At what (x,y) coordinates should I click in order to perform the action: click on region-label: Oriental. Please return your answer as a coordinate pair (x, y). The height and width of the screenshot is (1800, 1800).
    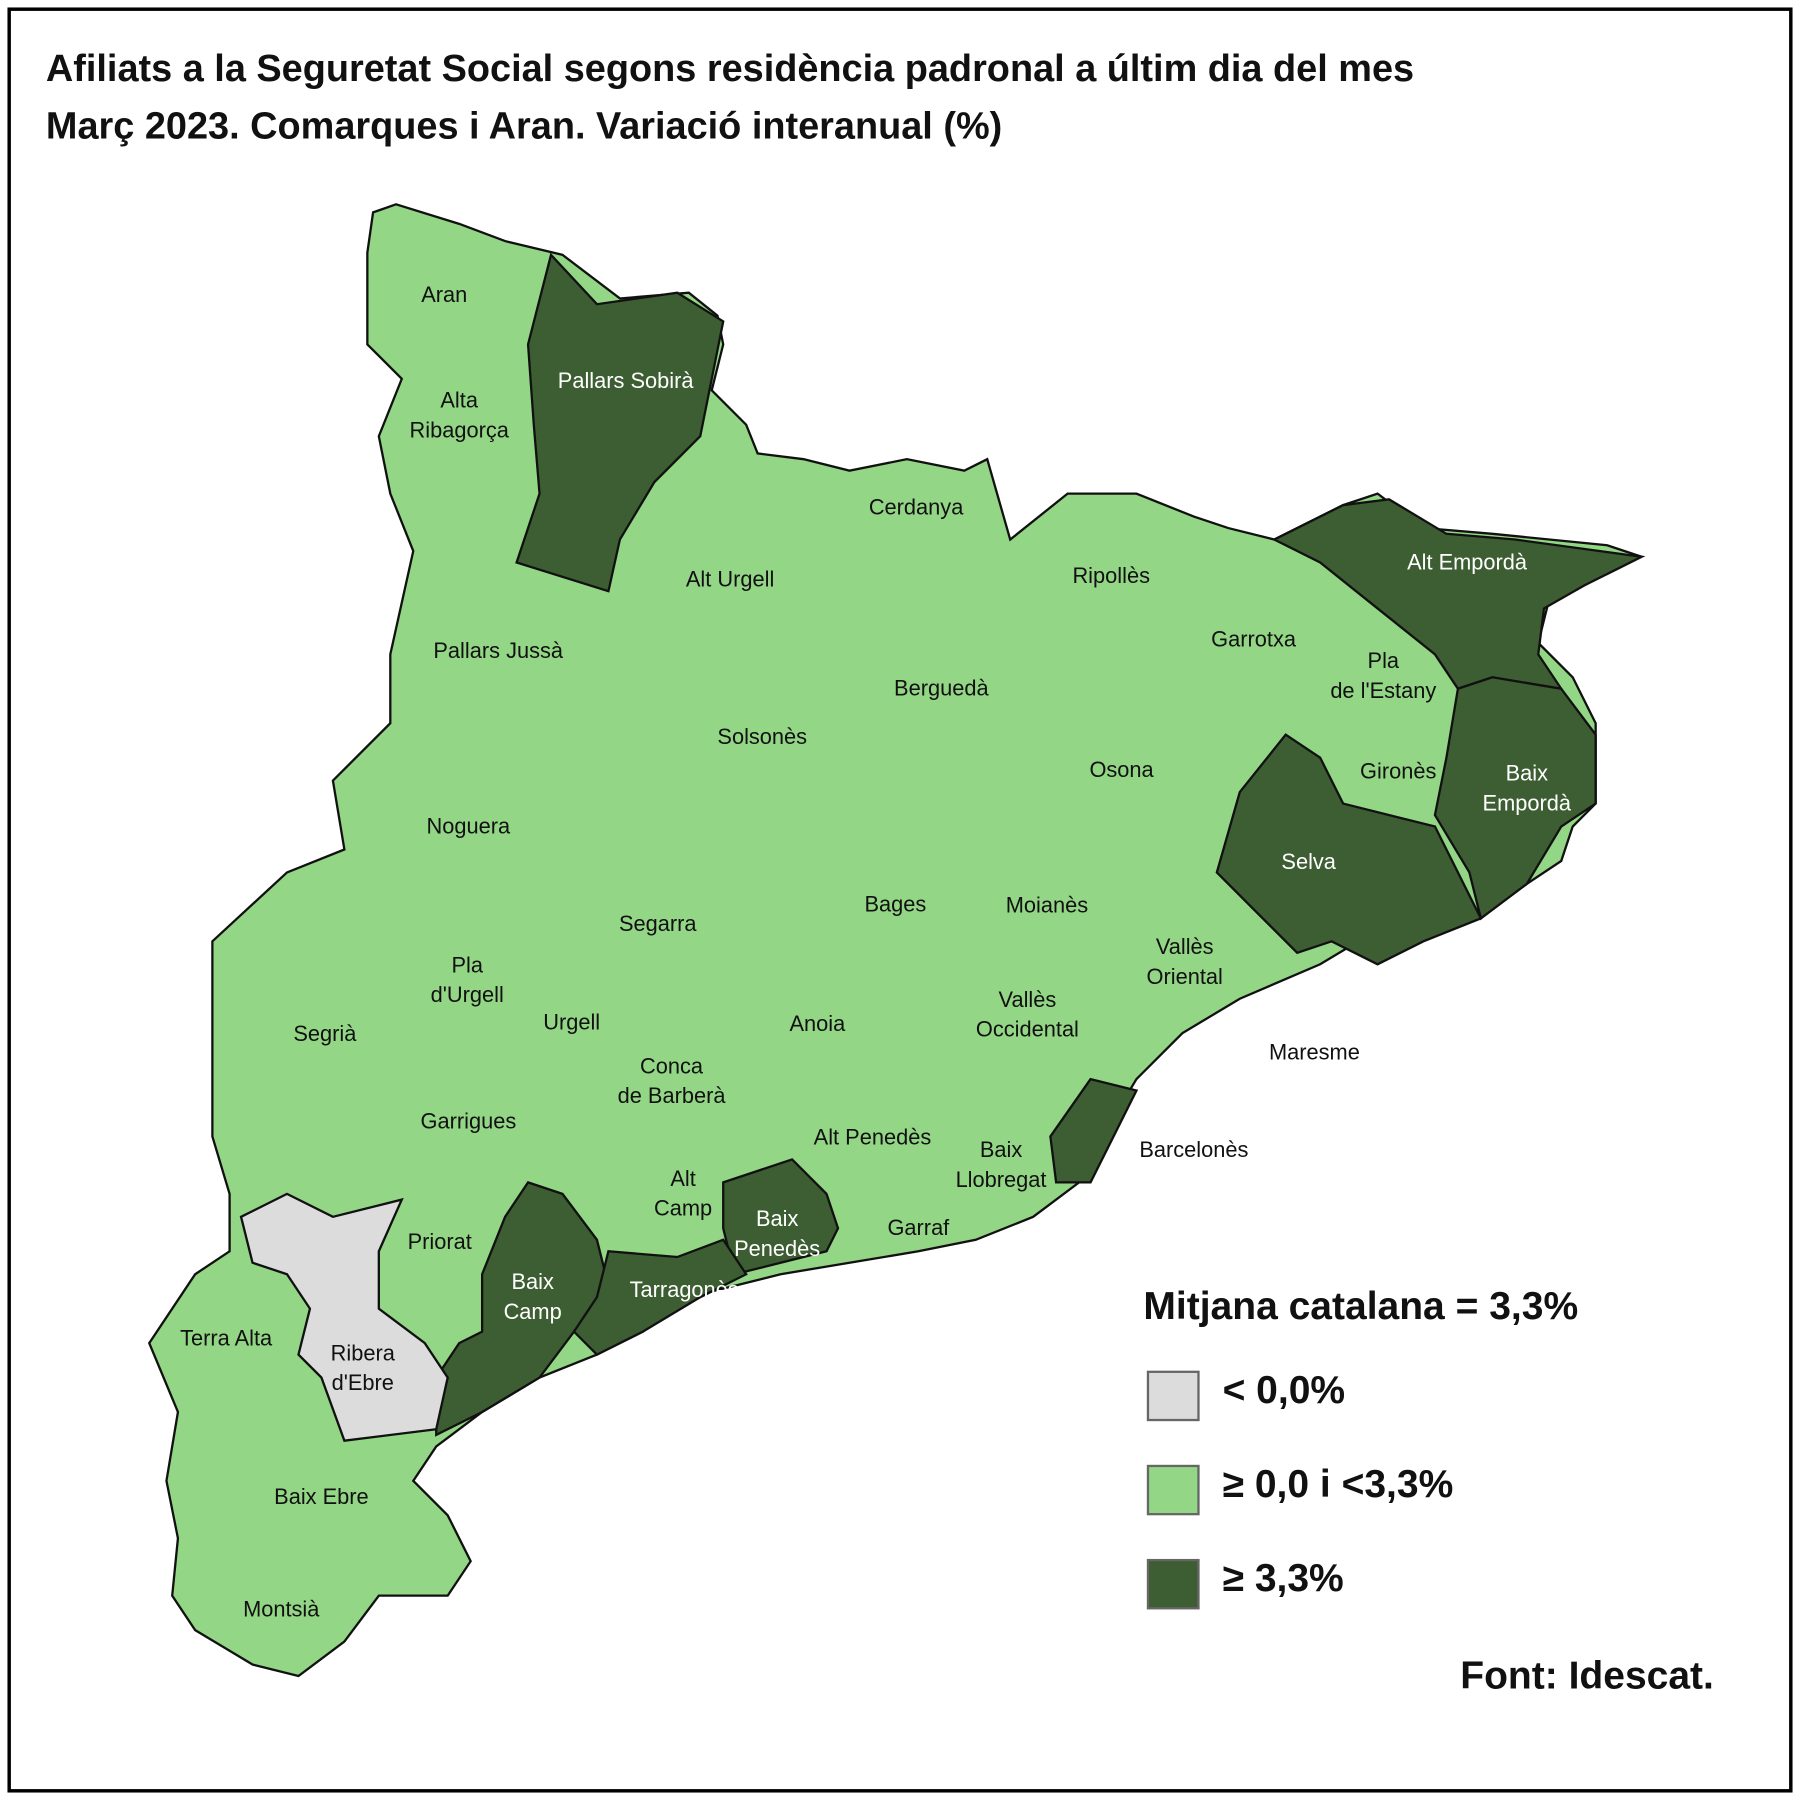
    Looking at the image, I should click on (1185, 976).